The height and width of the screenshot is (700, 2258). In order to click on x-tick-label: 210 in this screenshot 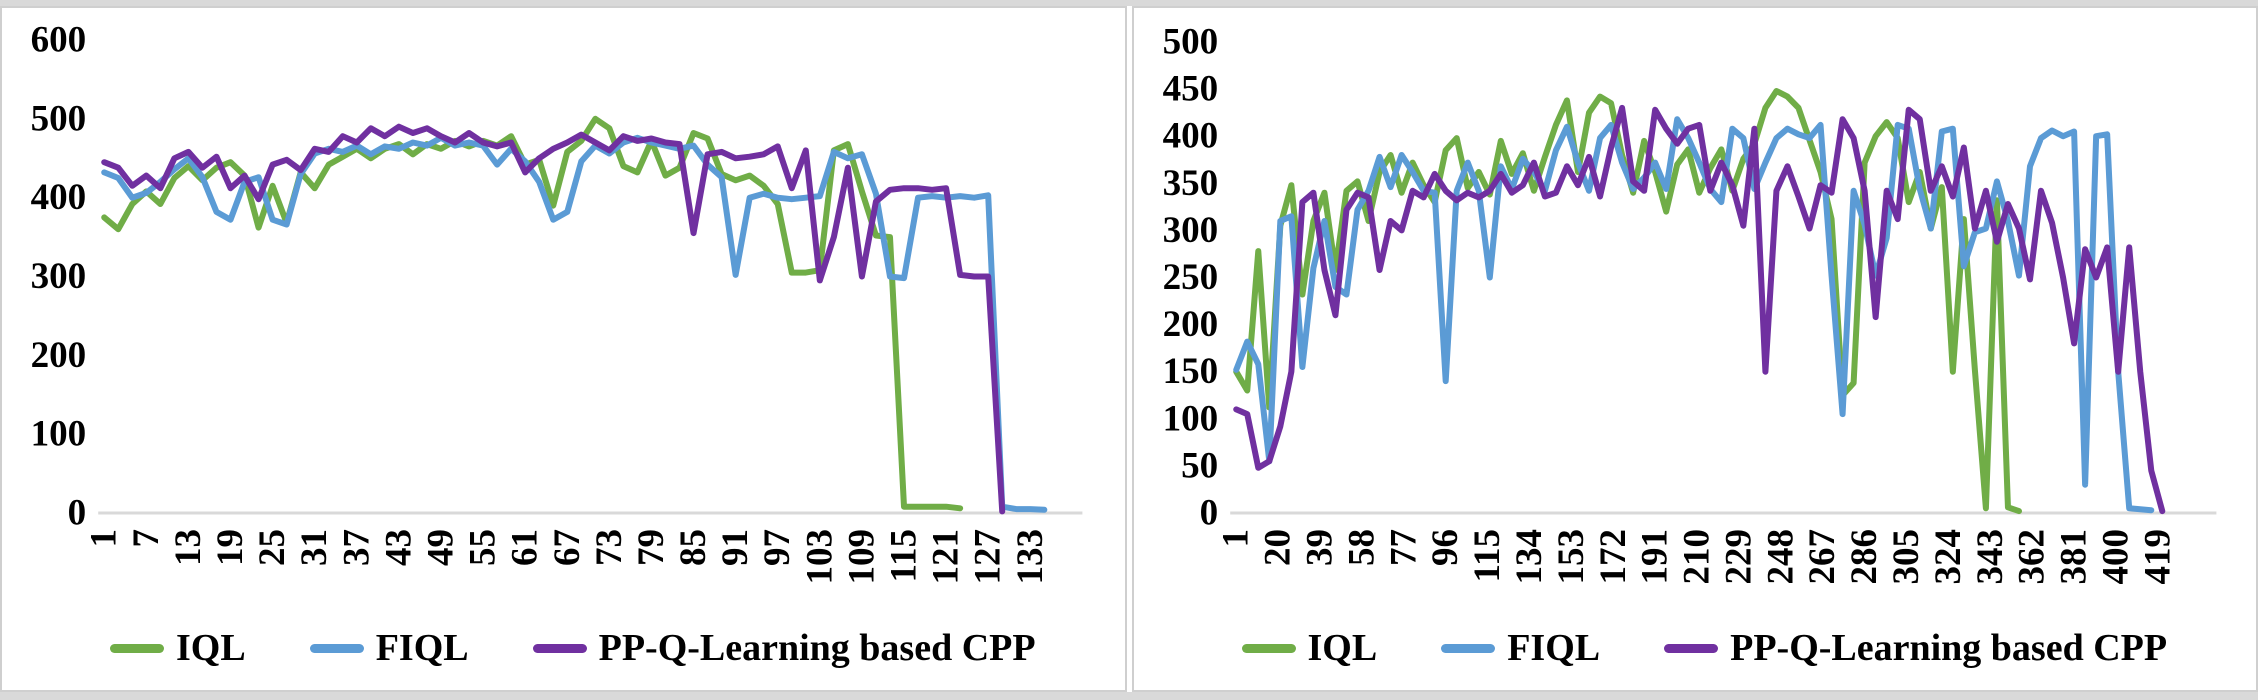, I will do `click(1696, 556)`.